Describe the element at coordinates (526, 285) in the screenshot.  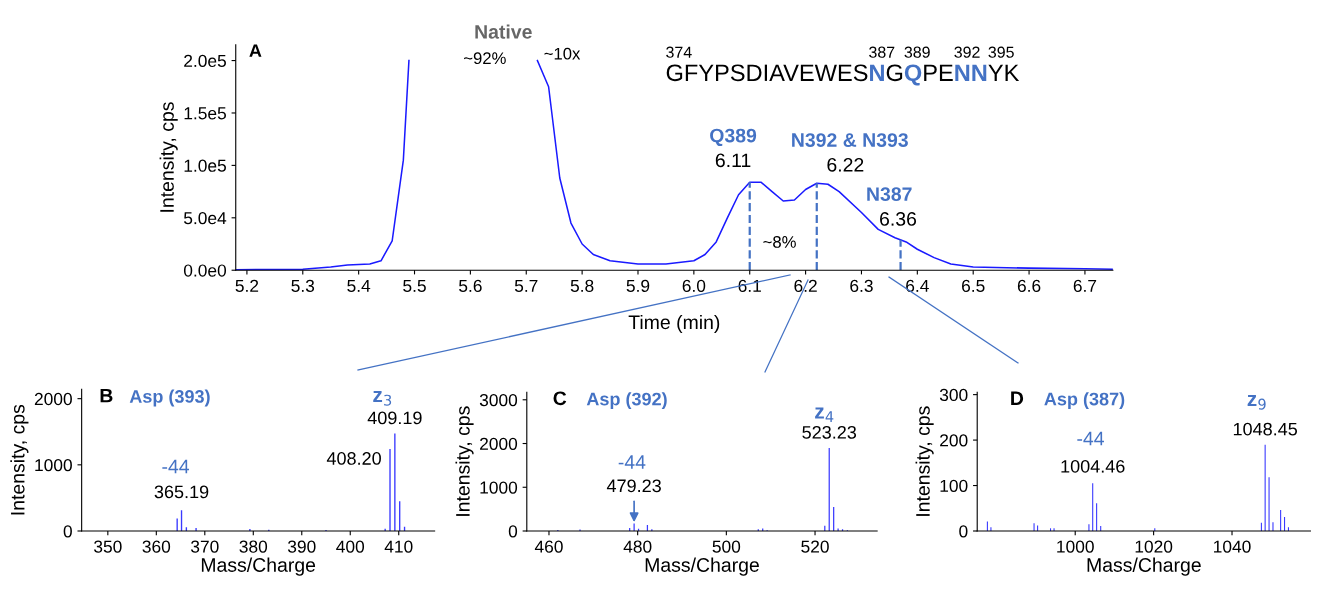
I see `x-tick-label: 5.7` at that location.